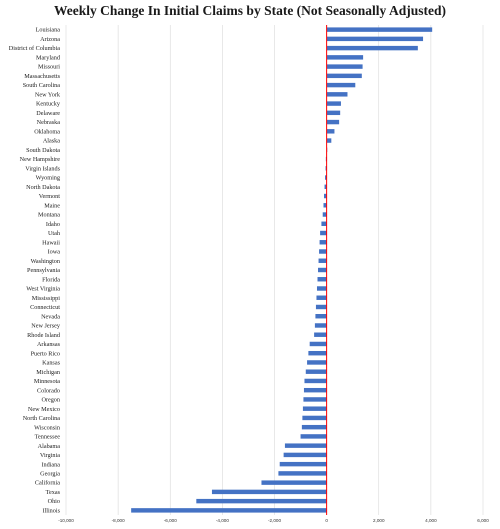 This screenshot has width=500, height=529. What do you see at coordinates (269, 492) in the screenshot?
I see `bar-texas` at bounding box center [269, 492].